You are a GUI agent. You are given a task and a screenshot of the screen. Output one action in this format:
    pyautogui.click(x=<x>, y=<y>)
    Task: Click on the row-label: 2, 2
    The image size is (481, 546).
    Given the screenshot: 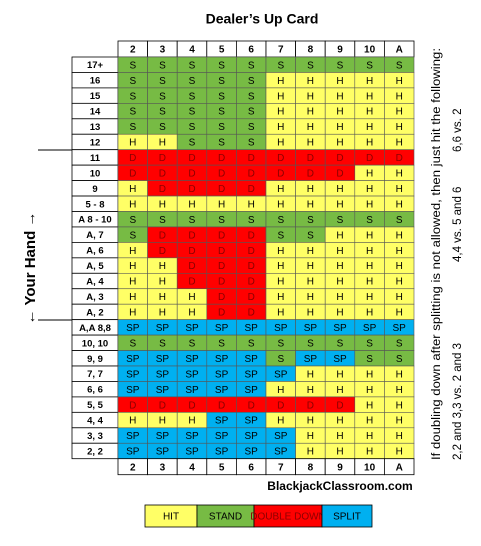 What is the action you would take?
    pyautogui.click(x=95, y=451)
    